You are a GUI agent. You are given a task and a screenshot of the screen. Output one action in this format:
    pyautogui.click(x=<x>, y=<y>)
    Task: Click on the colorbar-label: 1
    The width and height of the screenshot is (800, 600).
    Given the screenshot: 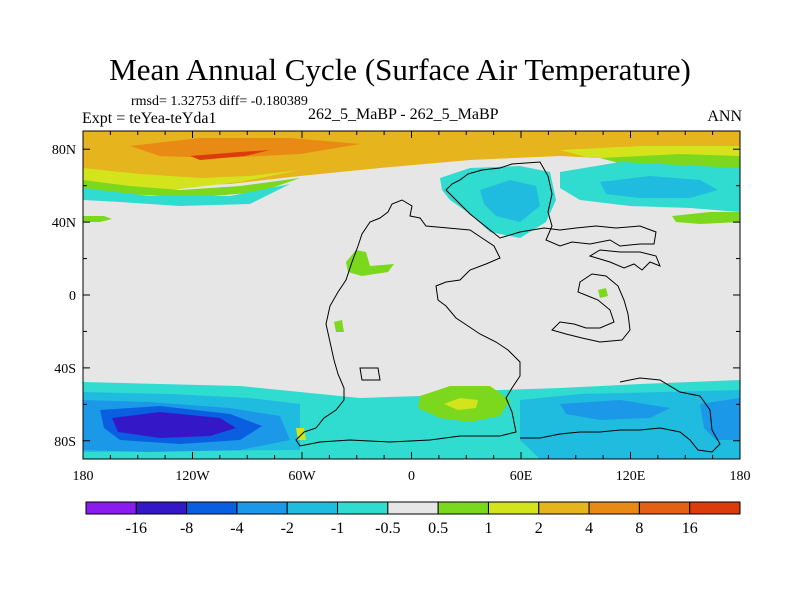 What is the action you would take?
    pyautogui.click(x=488, y=528)
    